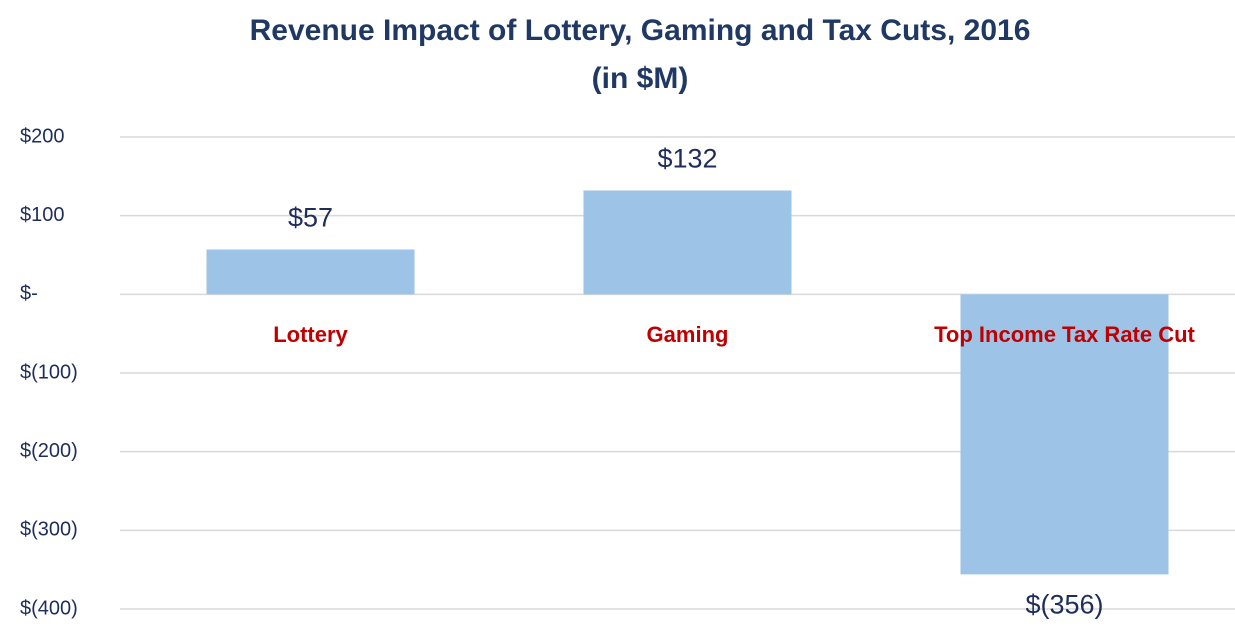 Image resolution: width=1235 pixels, height=629 pixels. Describe the element at coordinates (49, 451) in the screenshot. I see `y-tick-label: $(200)` at that location.